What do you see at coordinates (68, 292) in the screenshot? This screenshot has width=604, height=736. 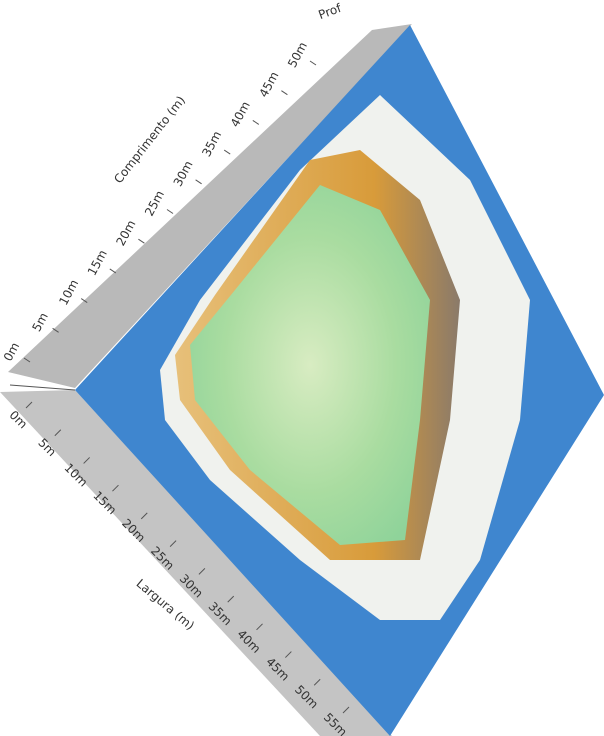 I see `y-tick-label: 10m` at bounding box center [68, 292].